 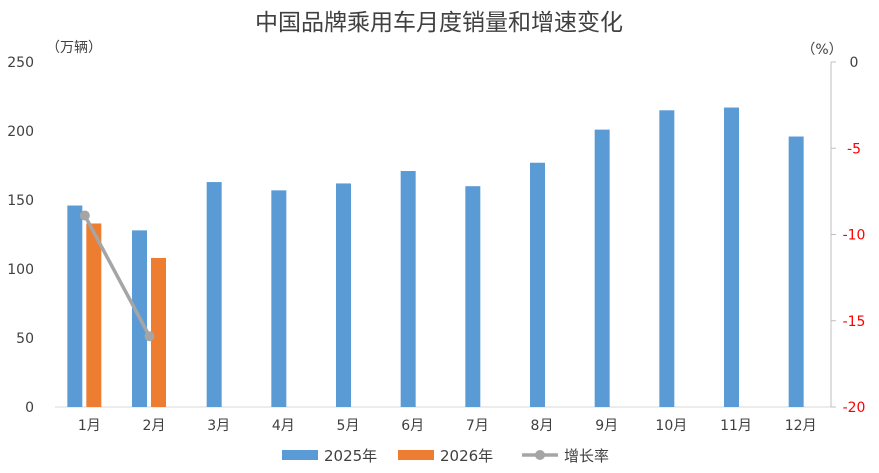 What do you see at coordinates (801, 426) in the screenshot?
I see `x-tick-label: 12月` at bounding box center [801, 426].